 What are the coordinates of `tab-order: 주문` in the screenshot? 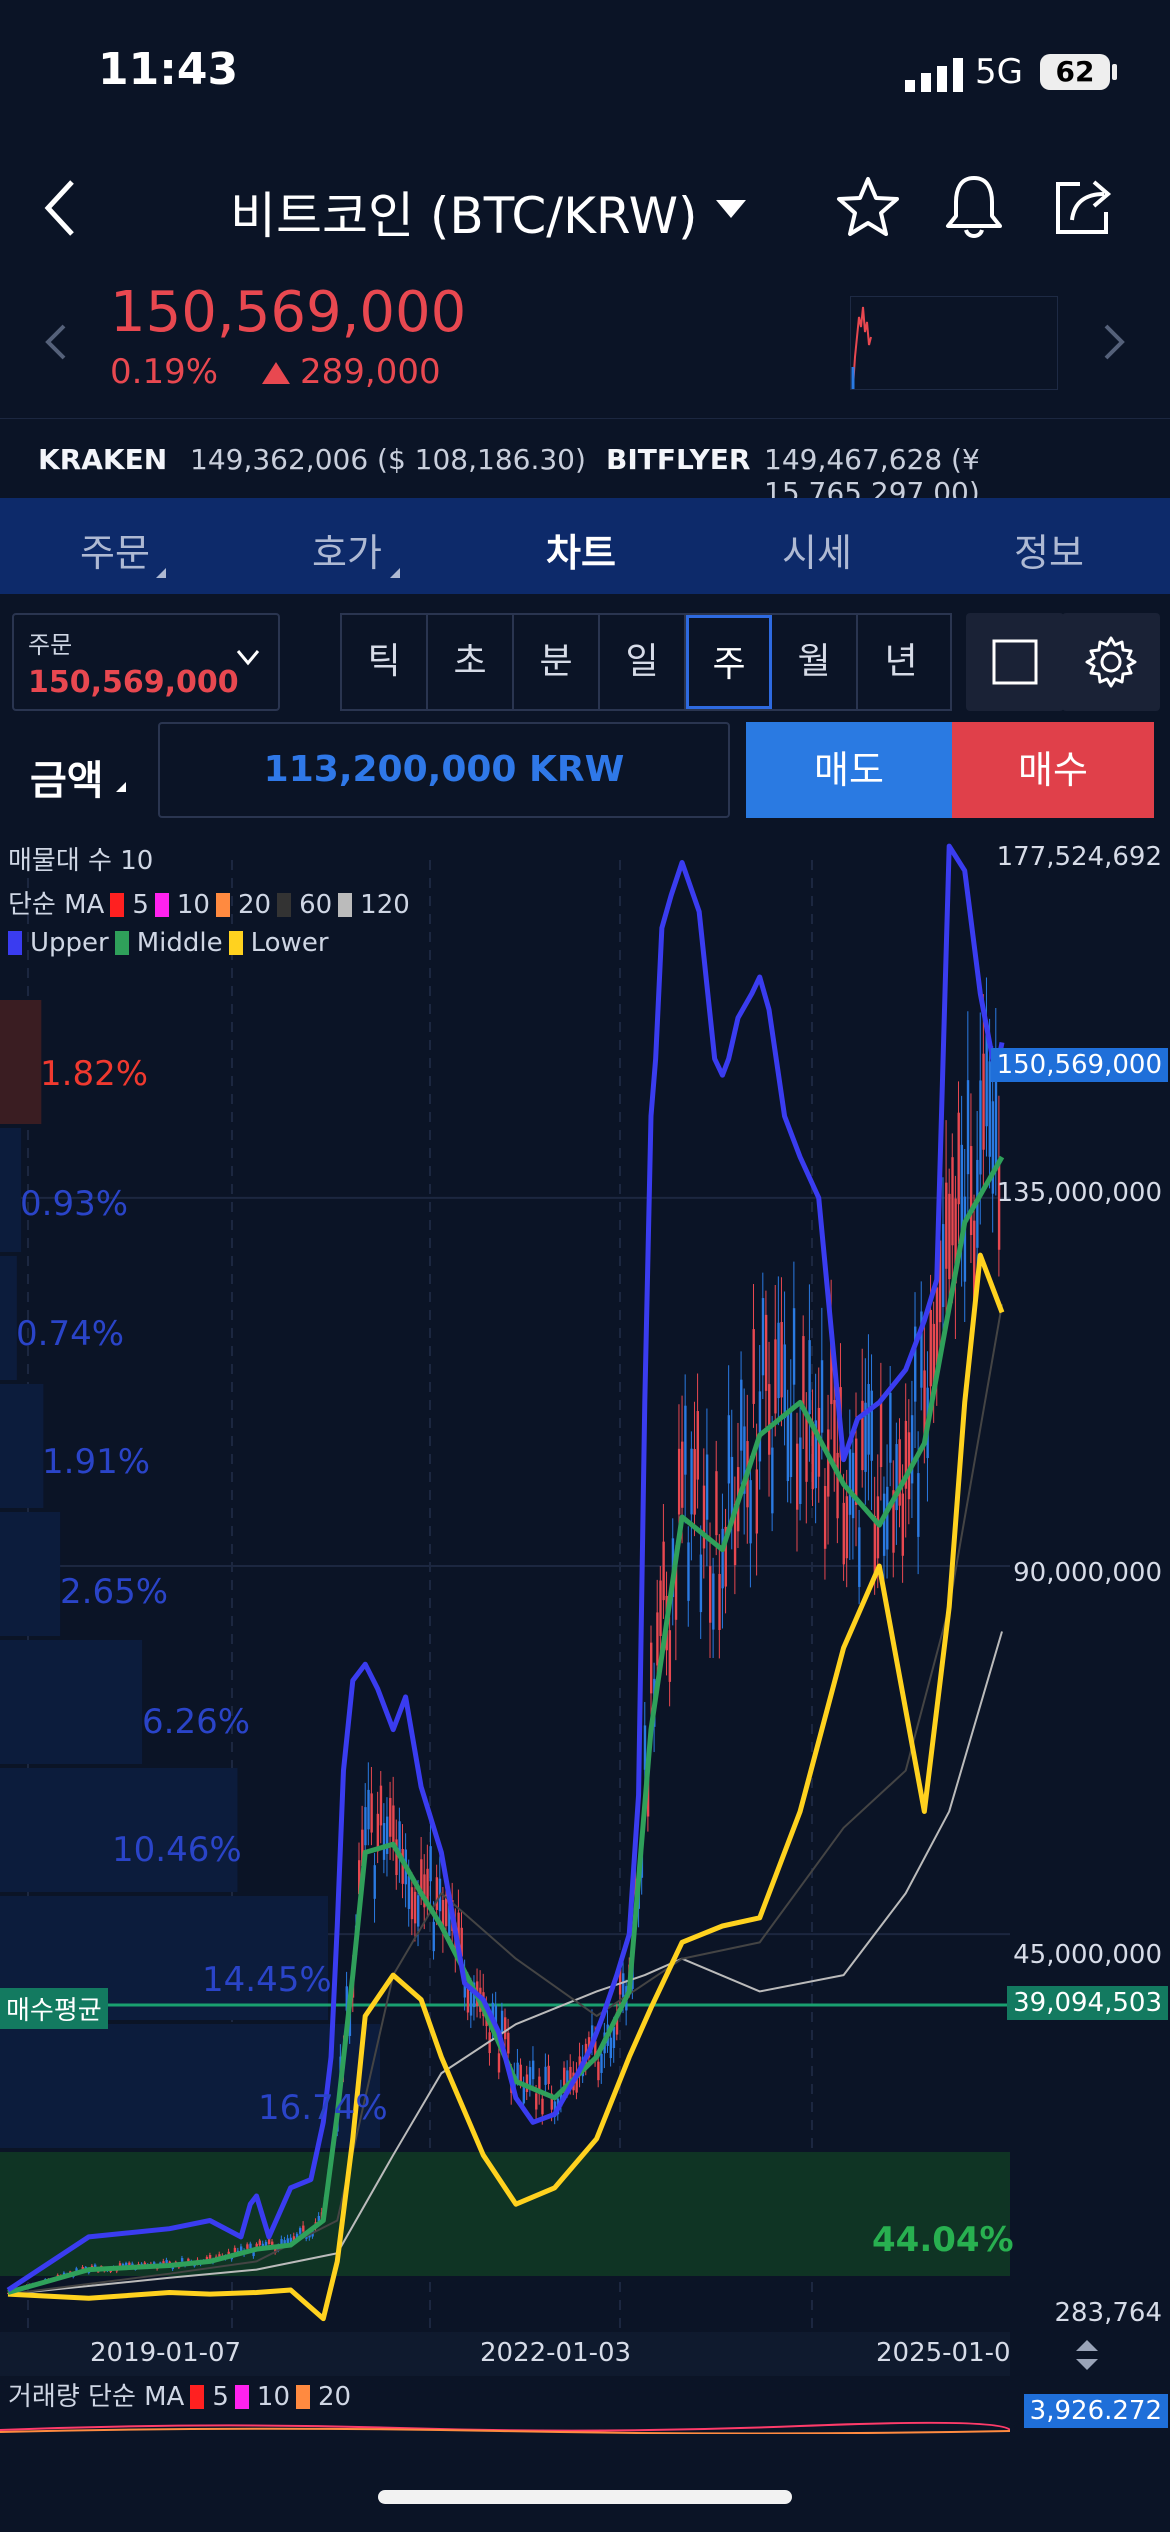 It's located at (115, 553).